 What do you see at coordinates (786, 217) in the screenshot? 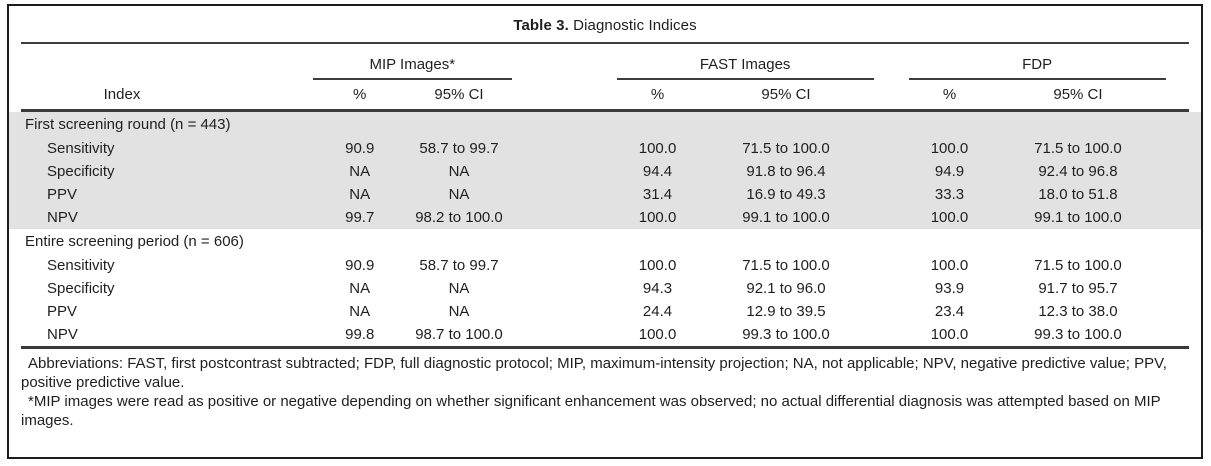
I see `cell-fast-ci: 99.1 to 100.0` at bounding box center [786, 217].